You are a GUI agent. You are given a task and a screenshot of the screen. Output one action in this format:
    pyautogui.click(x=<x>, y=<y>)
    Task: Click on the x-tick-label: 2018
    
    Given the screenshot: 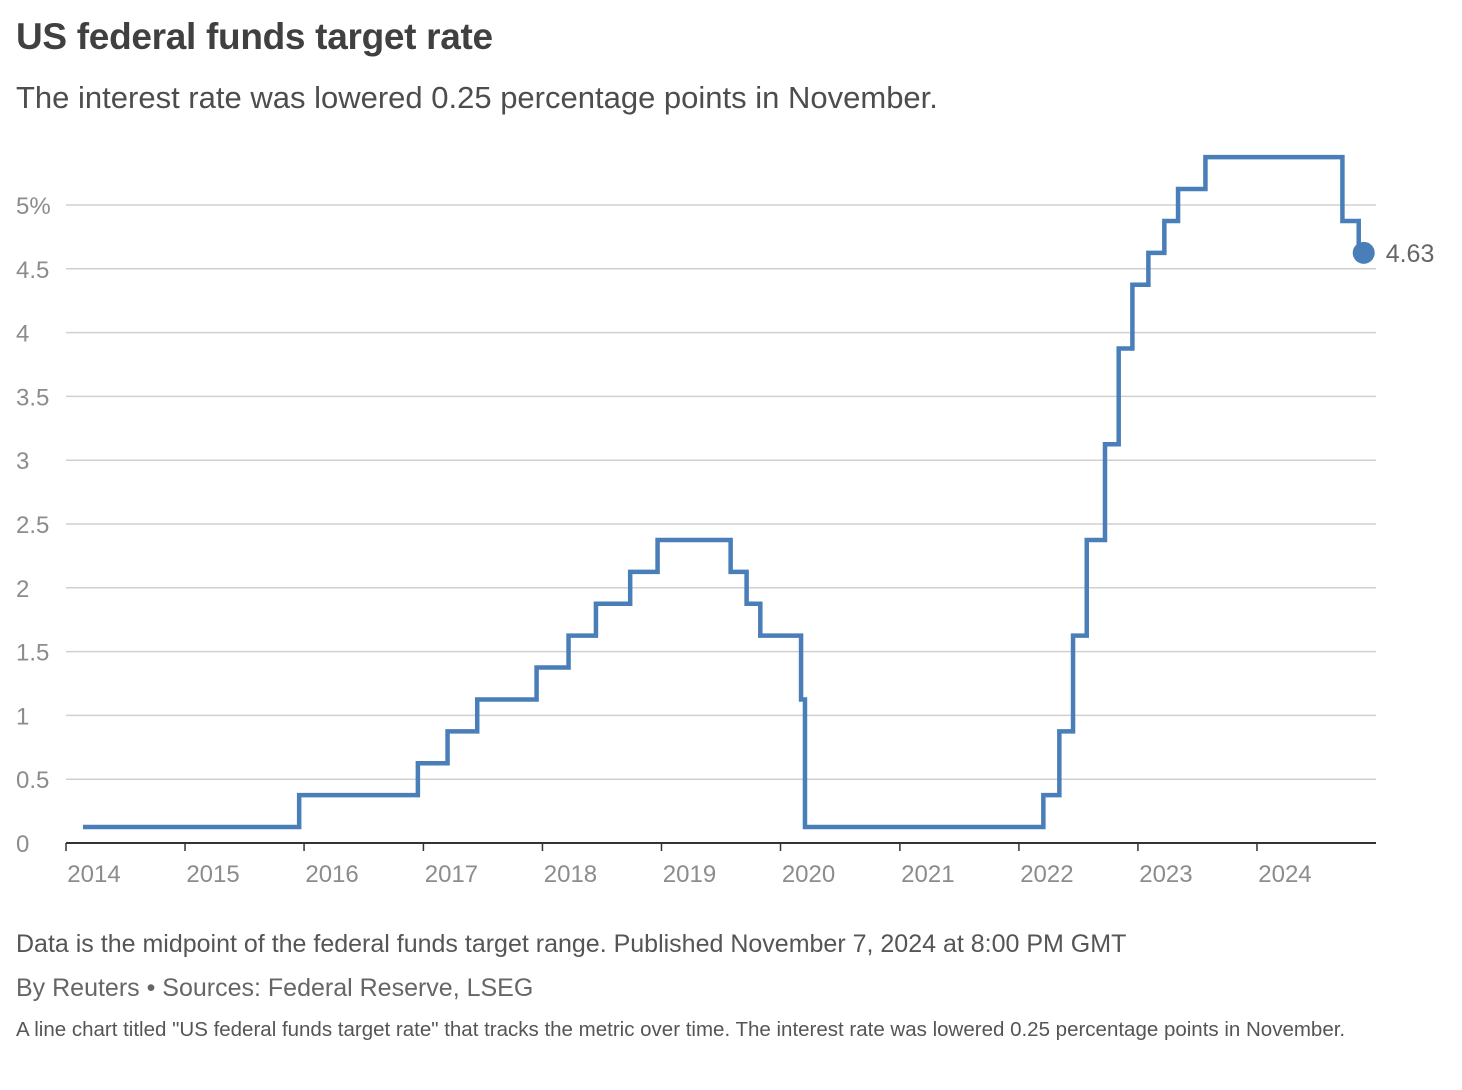 What is the action you would take?
    pyautogui.click(x=570, y=874)
    